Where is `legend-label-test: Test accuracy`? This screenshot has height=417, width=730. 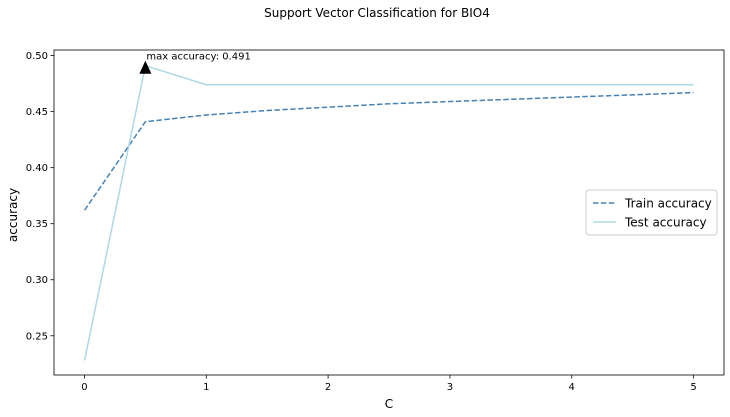
legend-label-test: Test accuracy is located at coordinates (665, 223).